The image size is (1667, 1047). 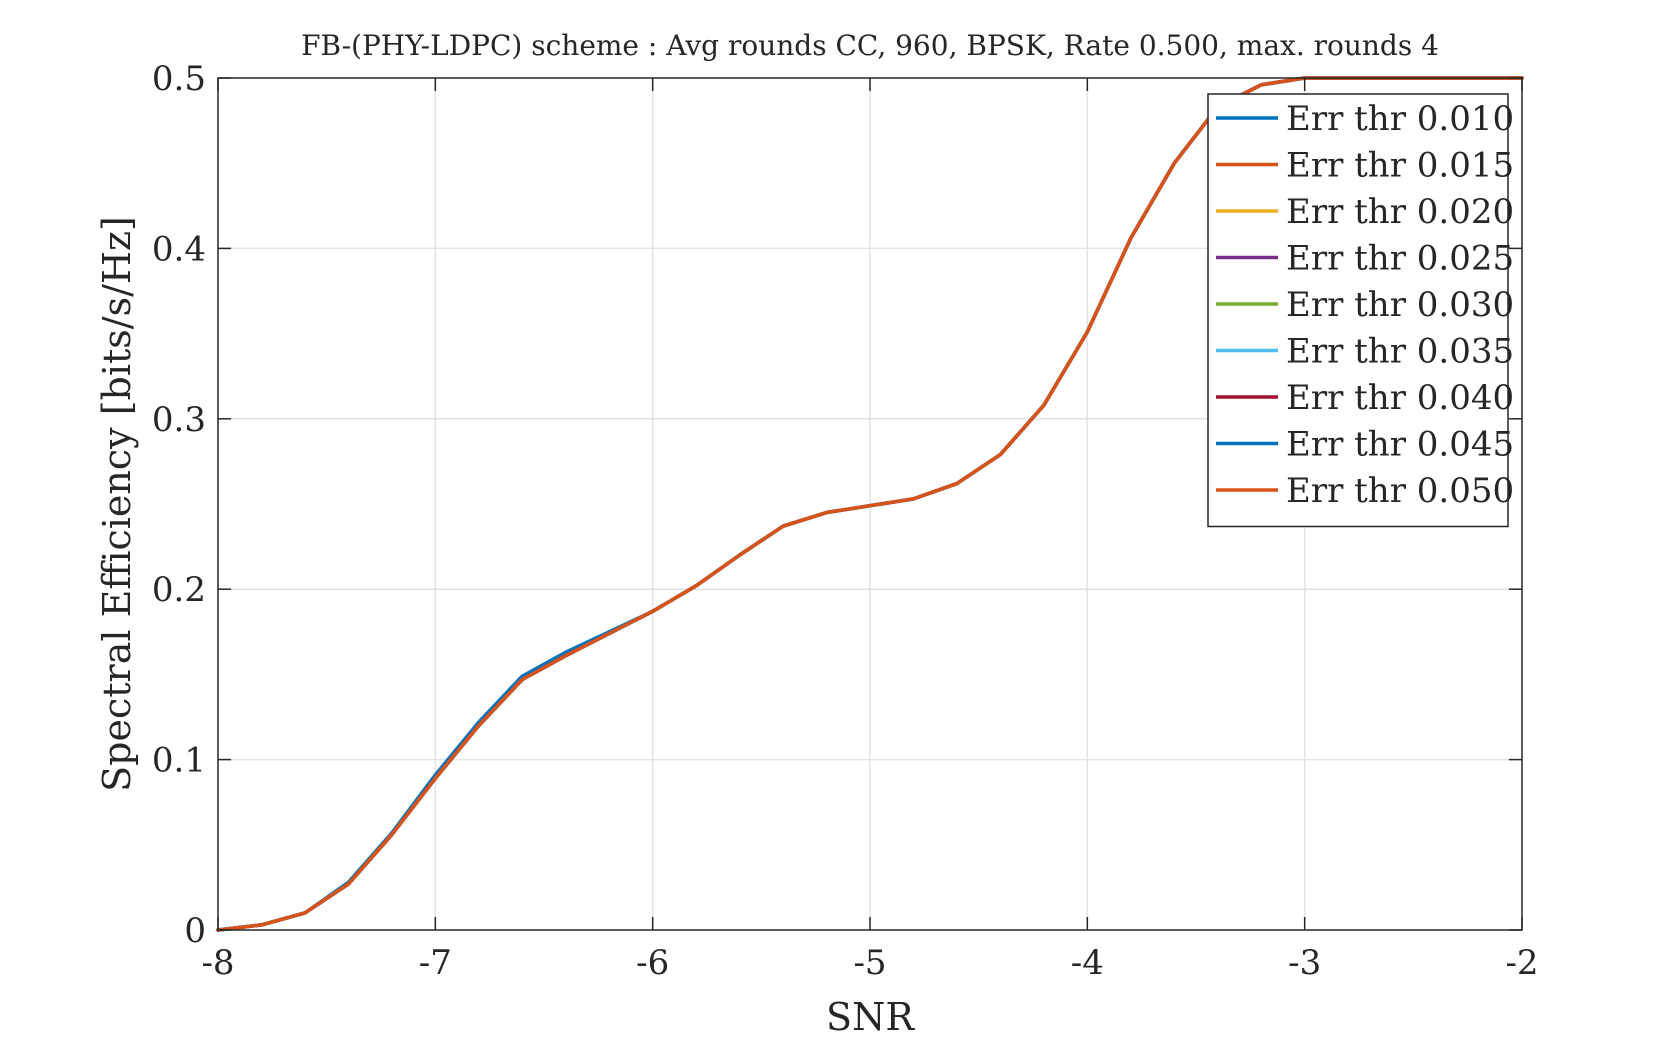 I want to click on x-tick-label: -4, so click(x=1087, y=963).